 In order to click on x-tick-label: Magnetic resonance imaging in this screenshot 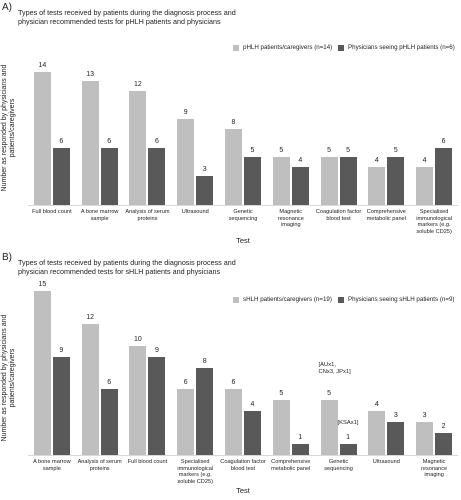, I will do `click(434, 469)`.